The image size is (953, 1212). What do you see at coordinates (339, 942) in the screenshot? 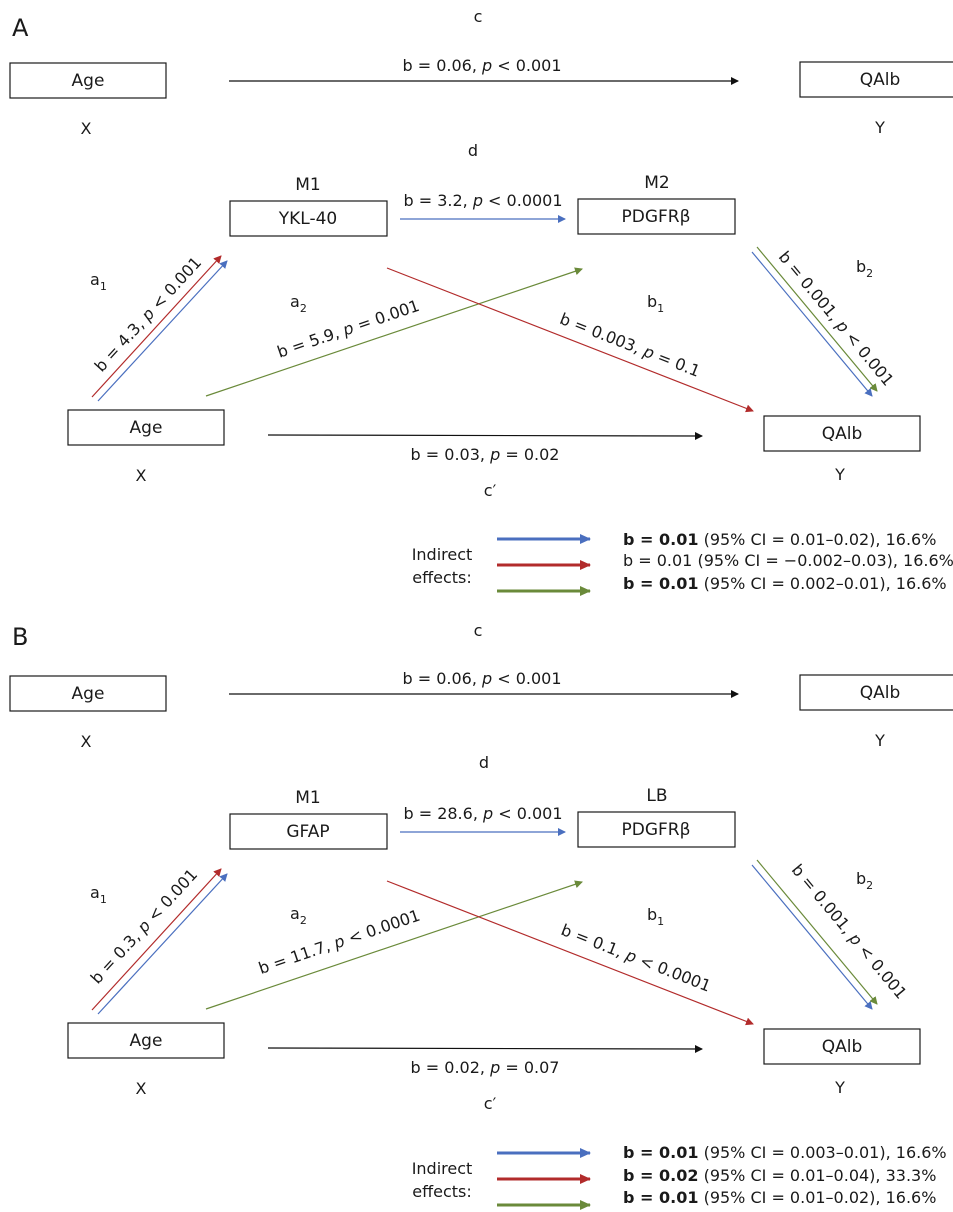
I see `a2-coef: b = 11.7, p < 0.0001` at bounding box center [339, 942].